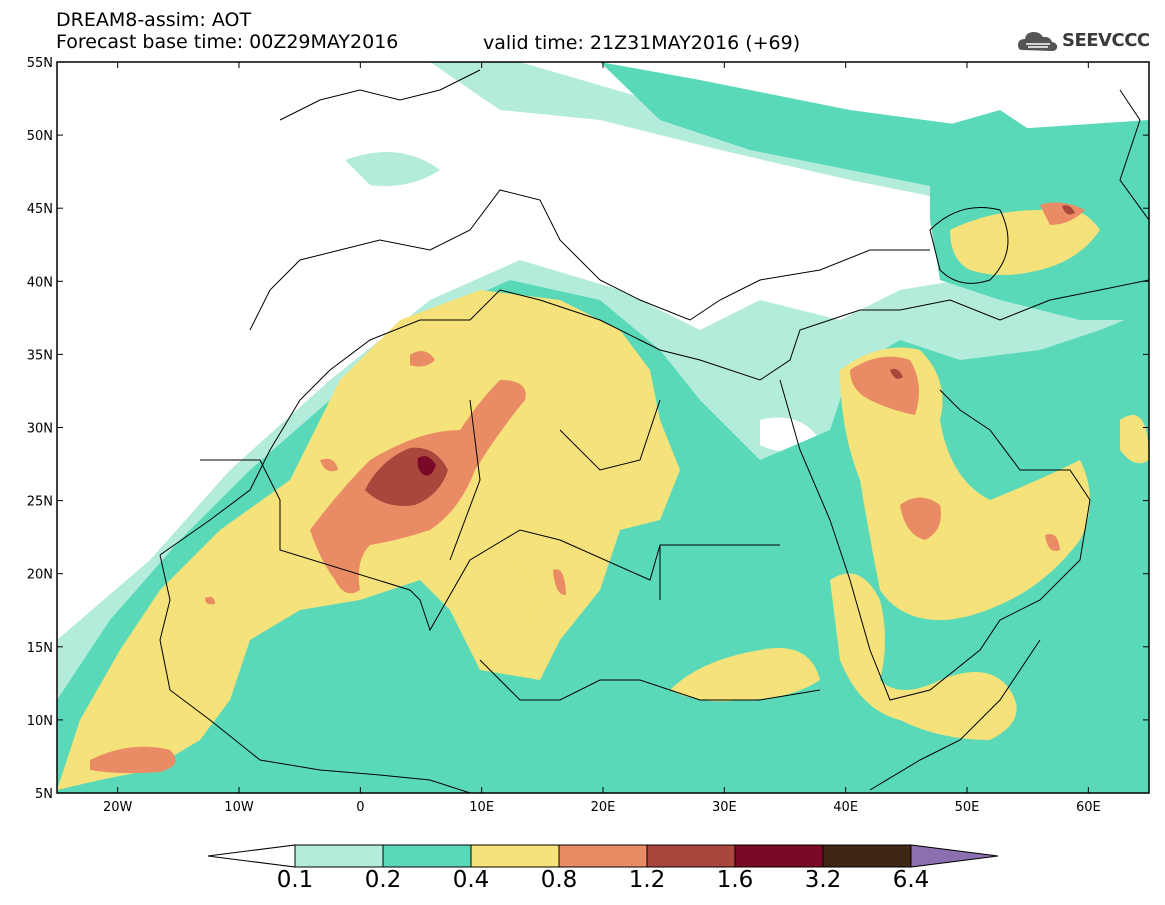 This screenshot has width=1165, height=905. Describe the element at coordinates (40, 209) in the screenshot. I see `lat-label: 45N` at that location.